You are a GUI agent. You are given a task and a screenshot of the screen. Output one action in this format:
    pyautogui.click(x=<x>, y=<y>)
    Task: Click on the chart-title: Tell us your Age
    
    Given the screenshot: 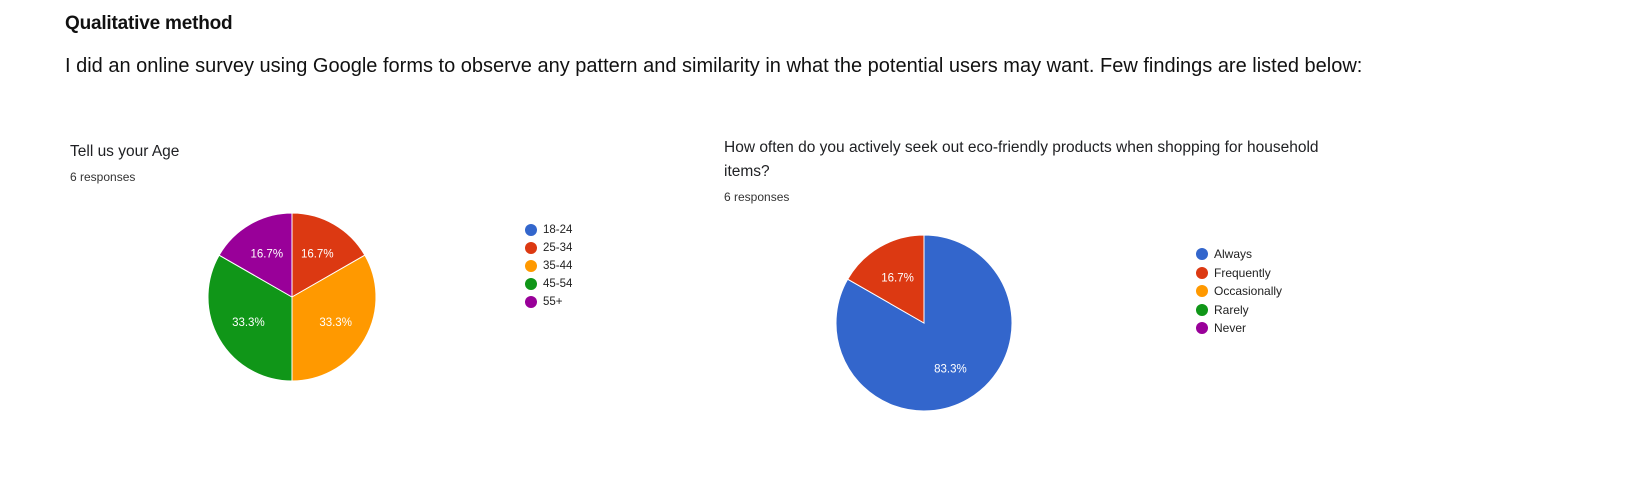 What is the action you would take?
    pyautogui.click(x=125, y=151)
    